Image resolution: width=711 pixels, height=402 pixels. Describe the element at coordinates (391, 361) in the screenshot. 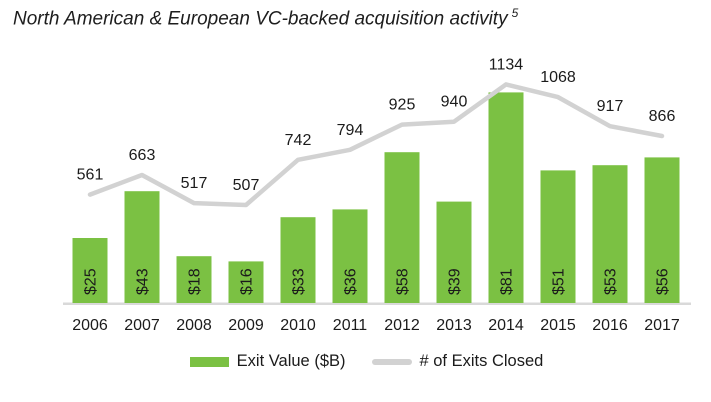

I see `legend-line-swatch` at that location.